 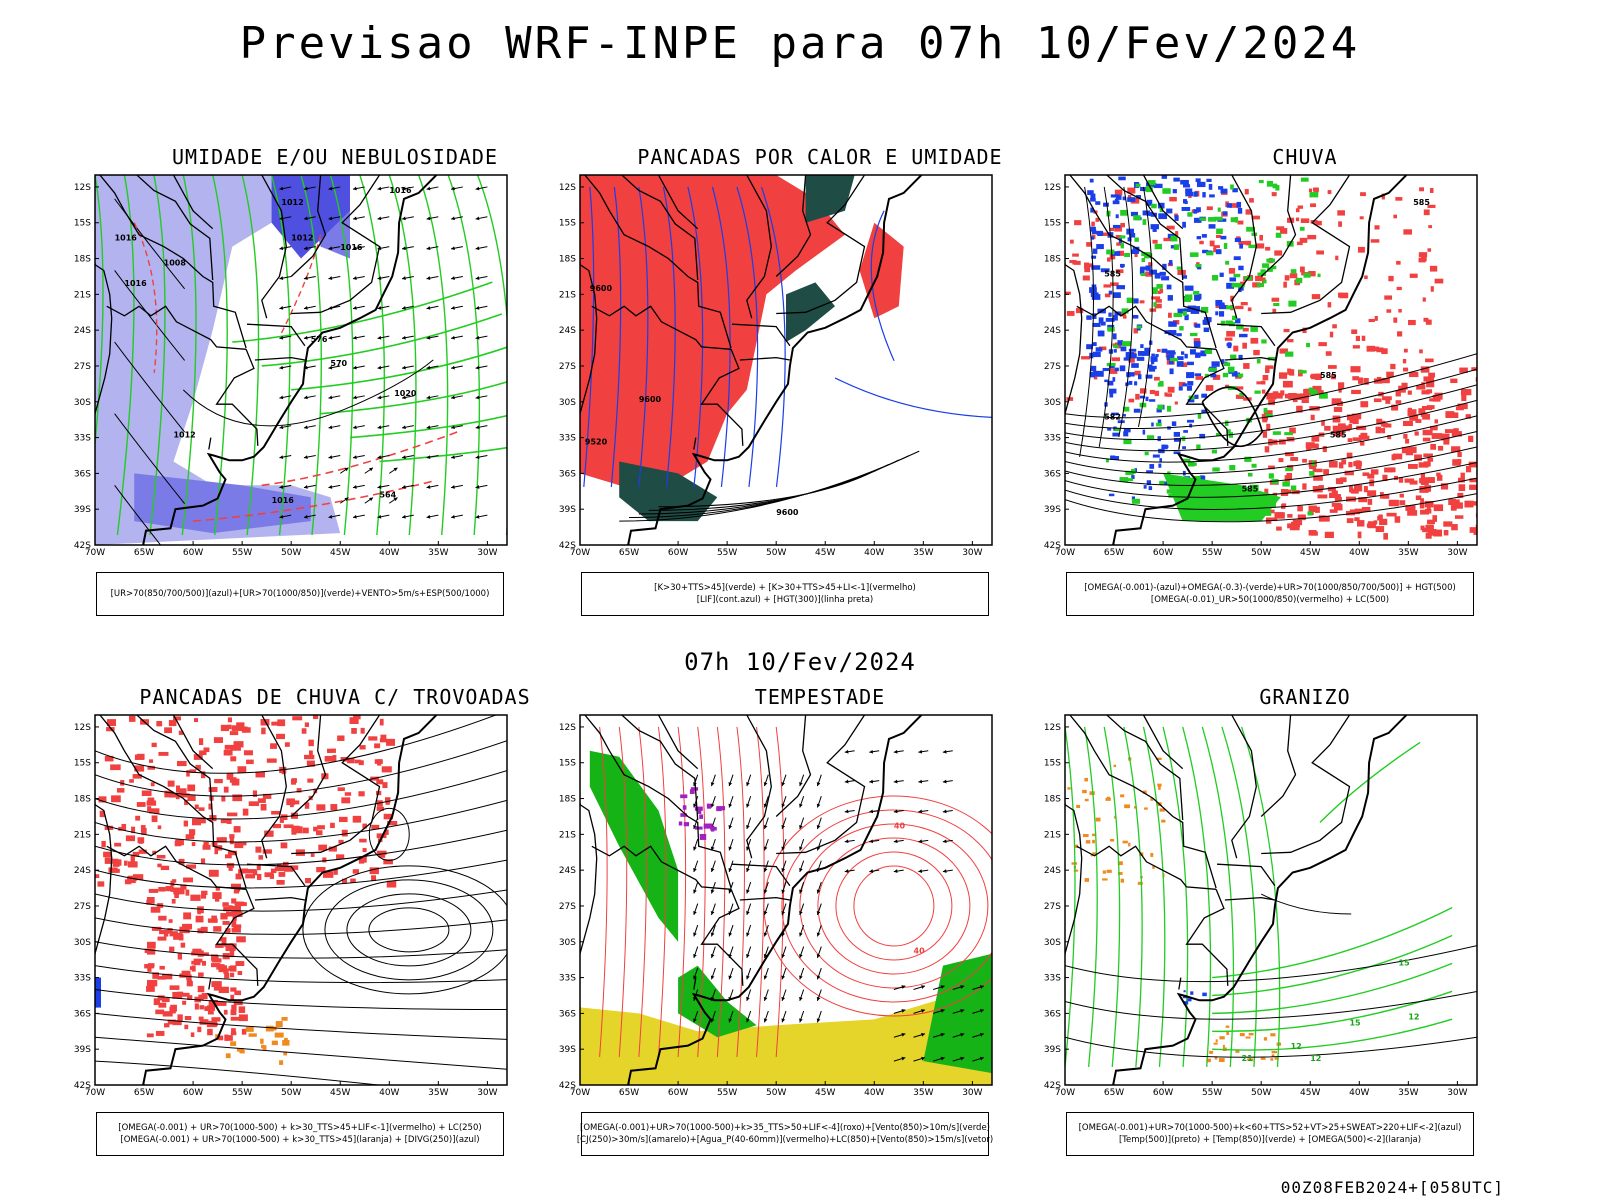 I want to click on lon-label: 65W, so click(x=629, y=553).